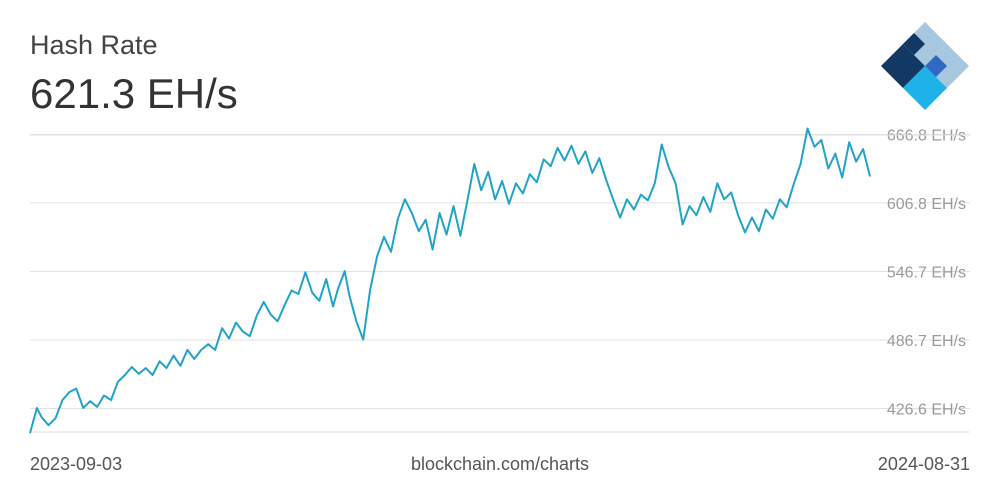 Image resolution: width=1000 pixels, height=500 pixels. What do you see at coordinates (76, 464) in the screenshot?
I see `start-date-label: 2023-09-03` at bounding box center [76, 464].